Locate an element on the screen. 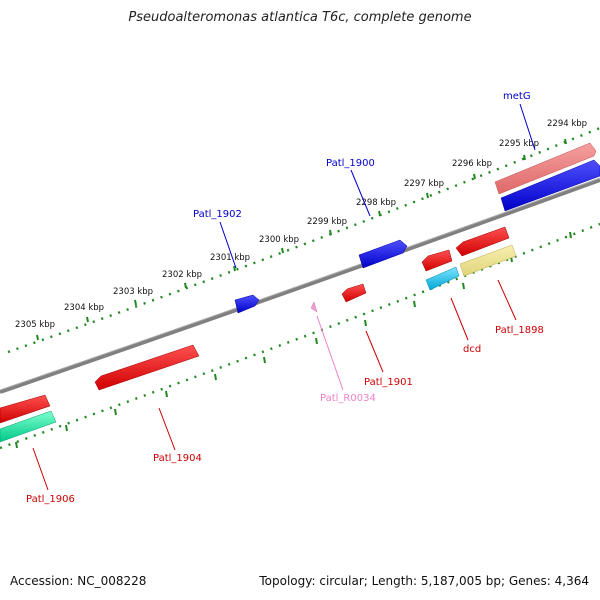  scale-label-2300: 2300 kbp is located at coordinates (279, 240).